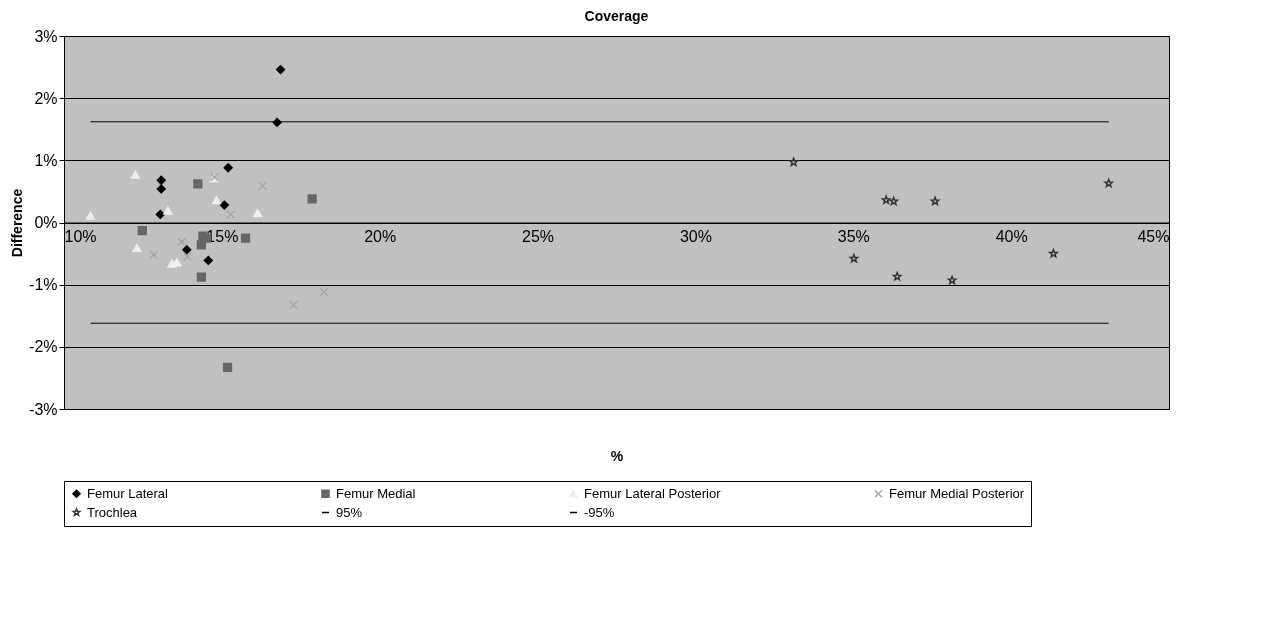 This screenshot has width=1272, height=632. I want to click on x-tick-label: 25%, so click(538, 236).